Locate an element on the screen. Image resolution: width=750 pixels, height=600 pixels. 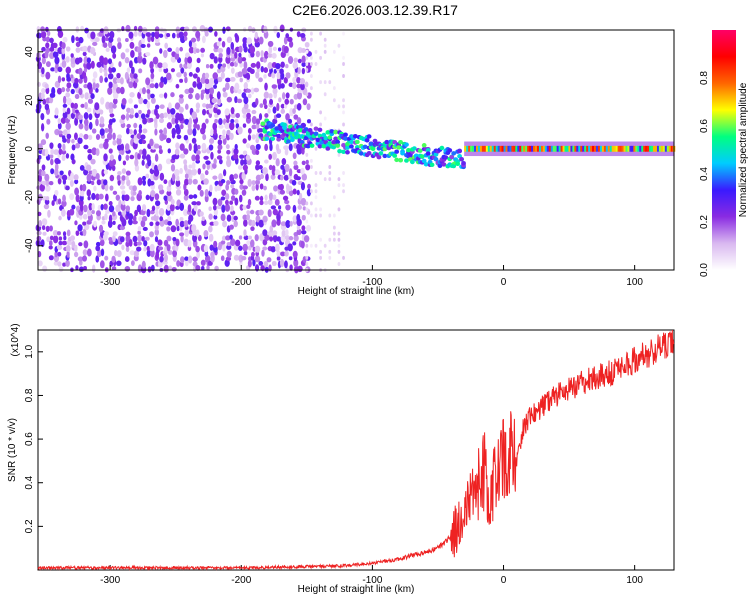
colorbar-gradient is located at coordinates (724, 150).